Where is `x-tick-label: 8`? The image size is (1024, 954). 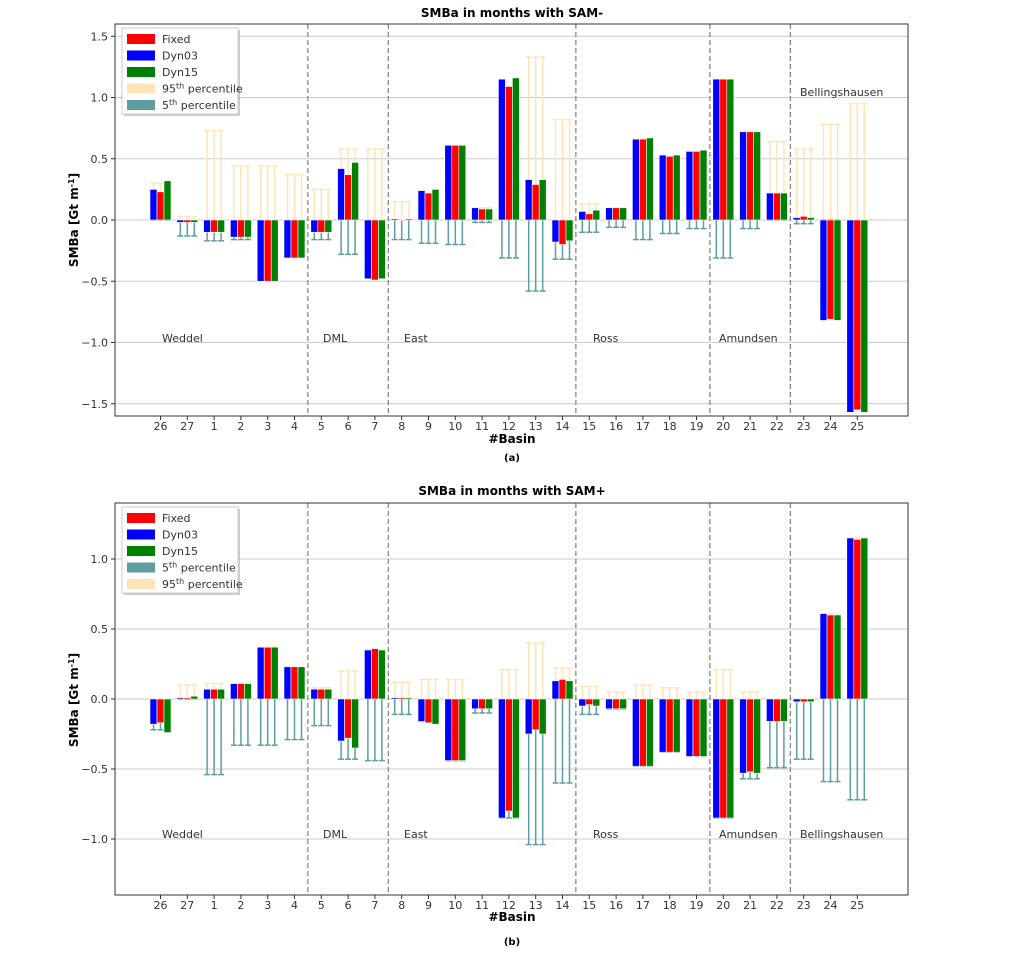 x-tick-label: 8 is located at coordinates (401, 426).